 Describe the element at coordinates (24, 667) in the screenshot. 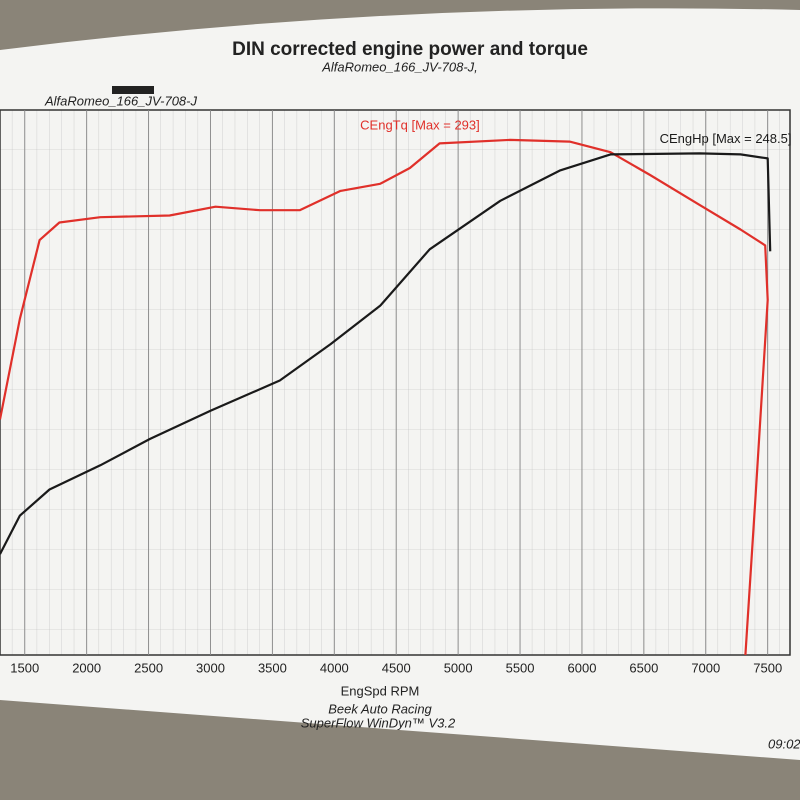

I see `x-tick-label: 1500` at that location.